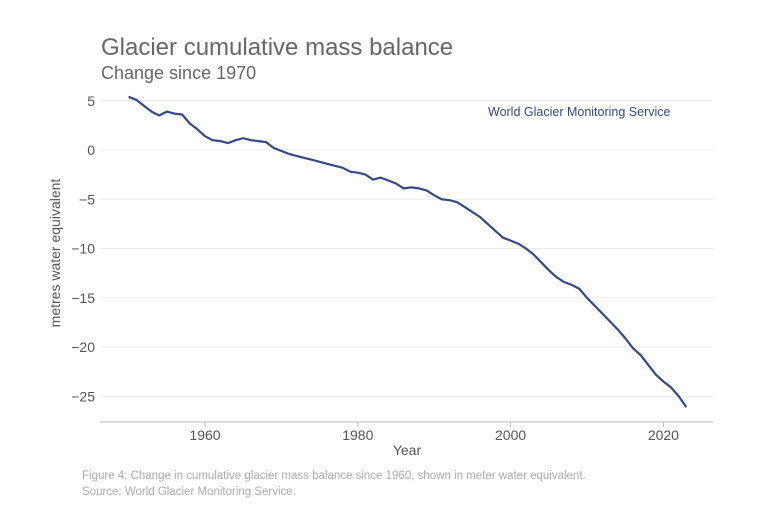 This screenshot has width=768, height=522. Describe the element at coordinates (407, 450) in the screenshot. I see `x-axis-label: Year` at that location.